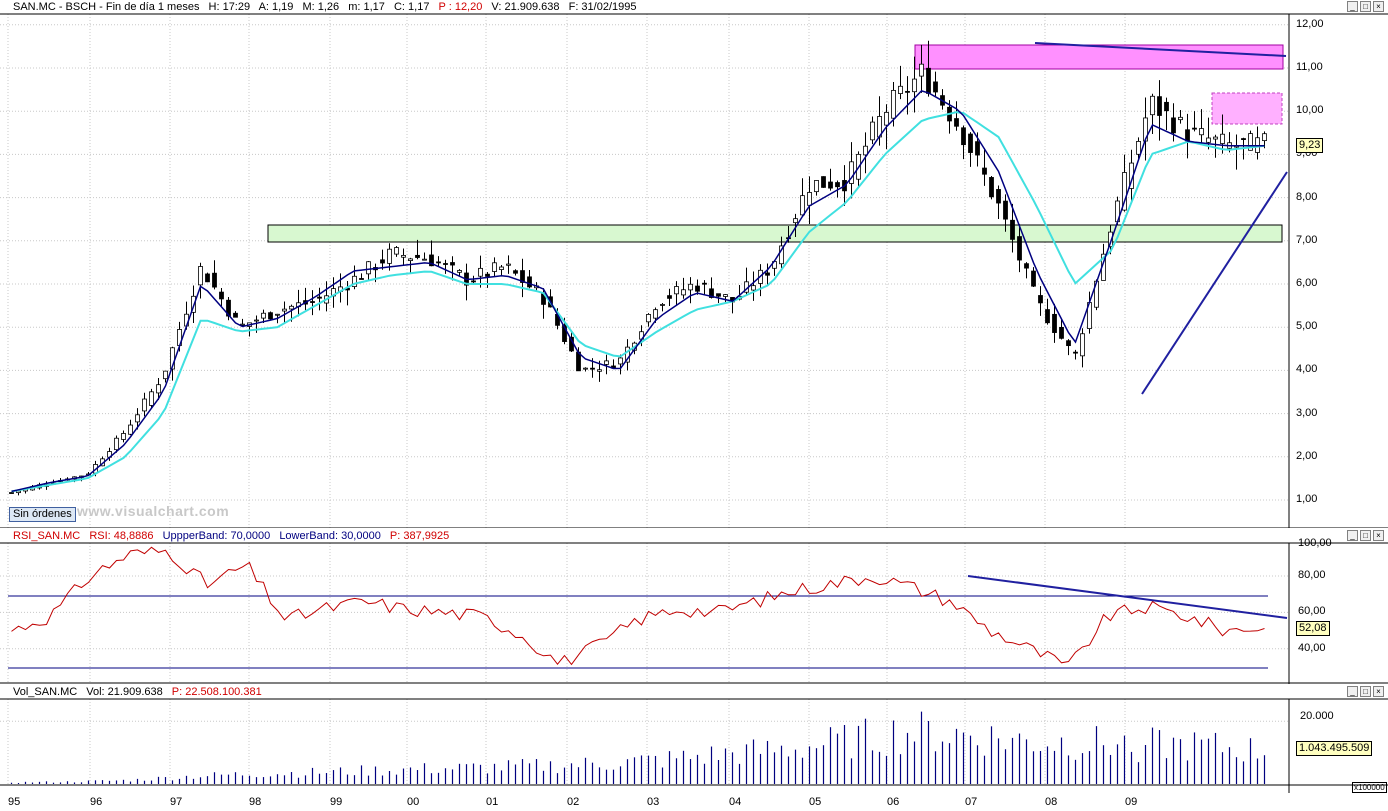 This screenshot has width=1388, height=811. What do you see at coordinates (1352, 691) in the screenshot?
I see `vol-minimize-button: _` at bounding box center [1352, 691].